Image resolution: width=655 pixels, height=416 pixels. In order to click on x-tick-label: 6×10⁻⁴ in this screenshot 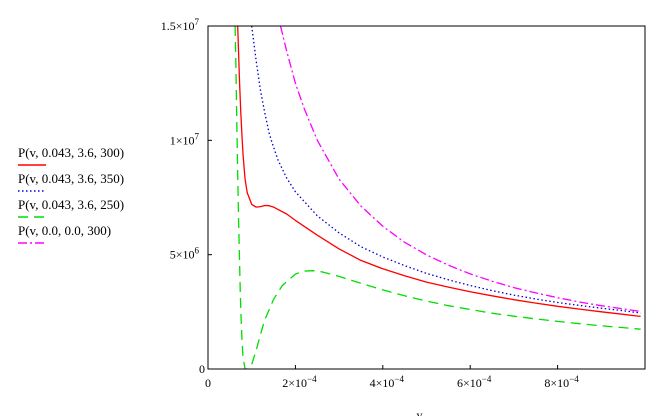, I will do `click(474, 382)`.